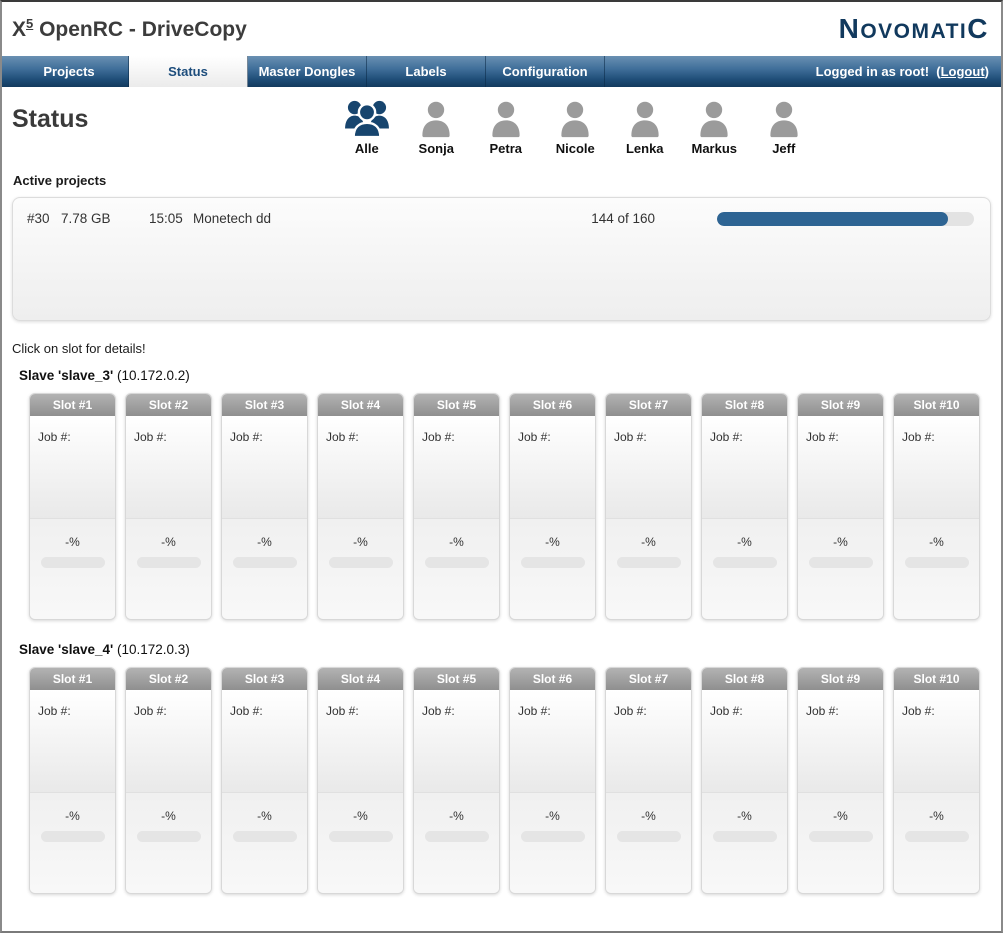 This screenshot has height=933, width=1003. I want to click on slot-title: Slot #9, so click(840, 679).